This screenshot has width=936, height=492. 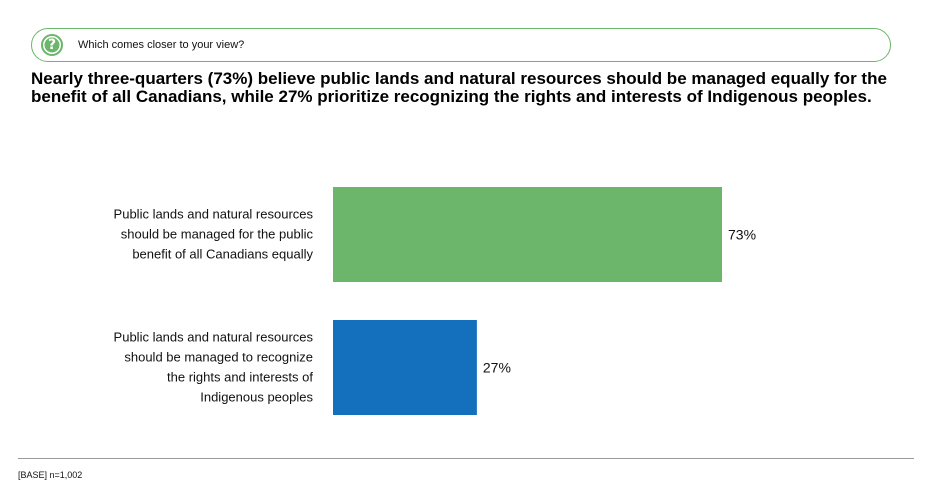 I want to click on category-label-line: benefit of all Canadians equally, so click(x=222, y=254).